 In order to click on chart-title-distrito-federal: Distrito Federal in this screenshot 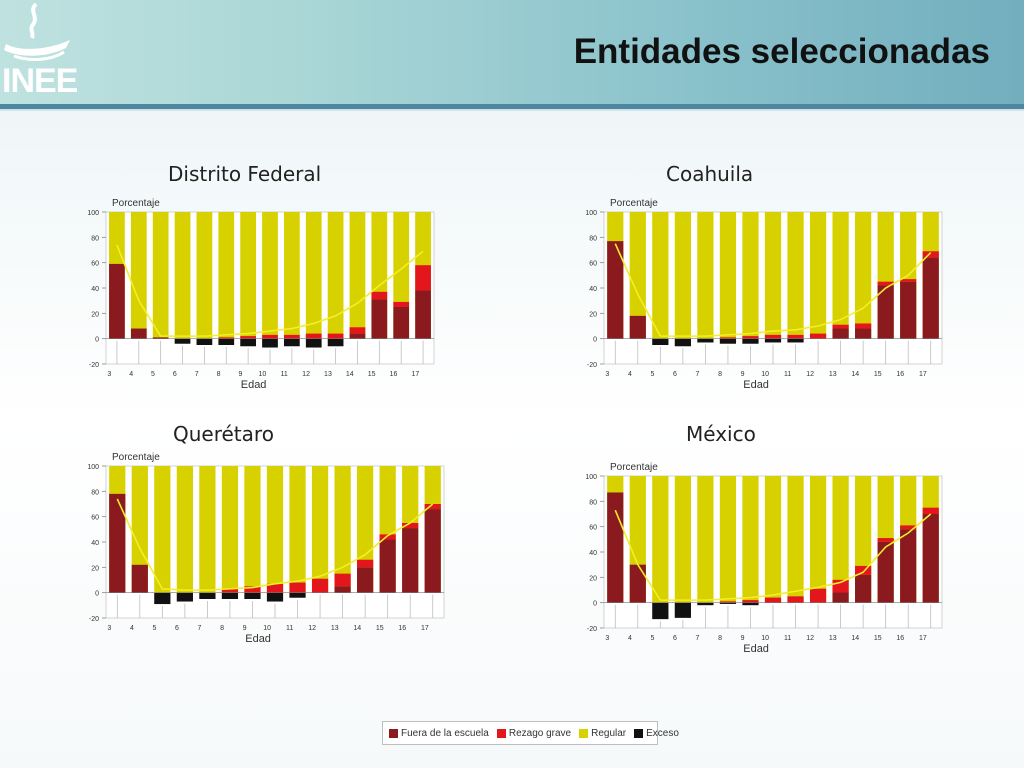, I will do `click(245, 174)`.